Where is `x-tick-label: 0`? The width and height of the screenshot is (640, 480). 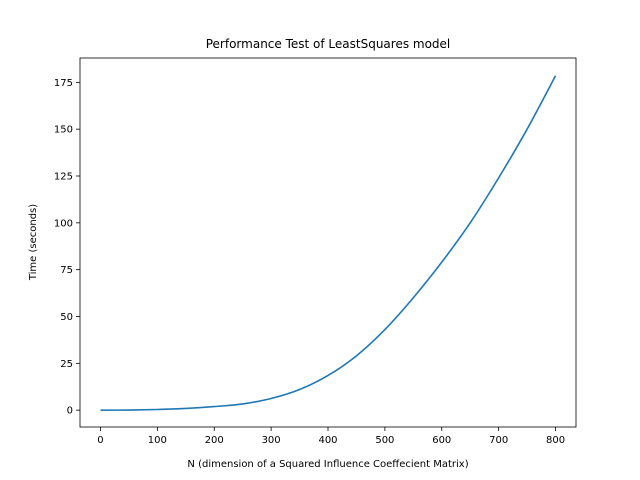 x-tick-label: 0 is located at coordinates (100, 440).